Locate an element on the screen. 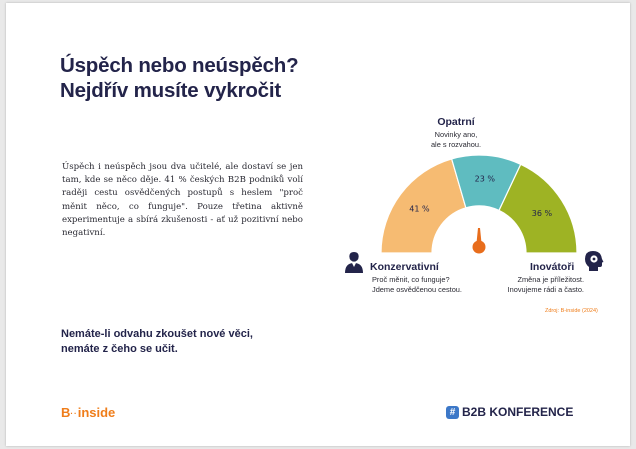  gear-head-icon is located at coordinates (594, 261).